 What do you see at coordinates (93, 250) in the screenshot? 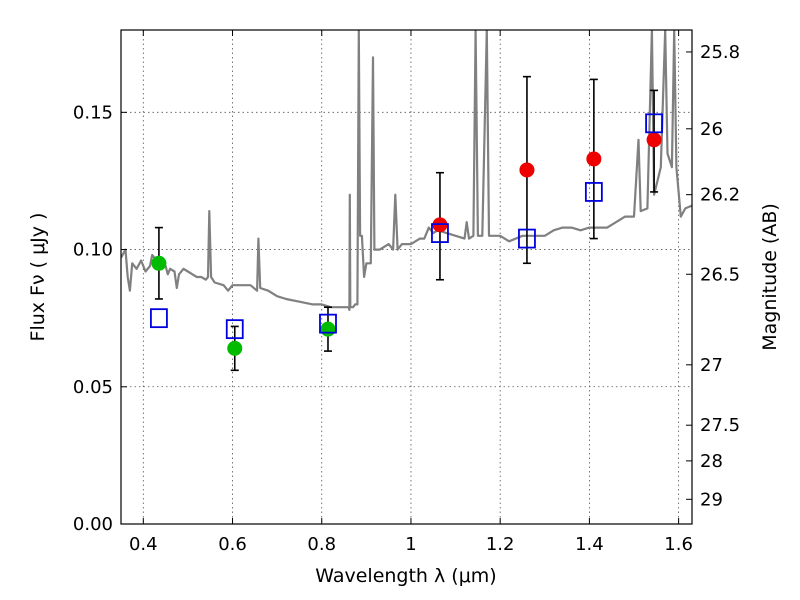
I see `y-tick-label: 0.10` at bounding box center [93, 250].